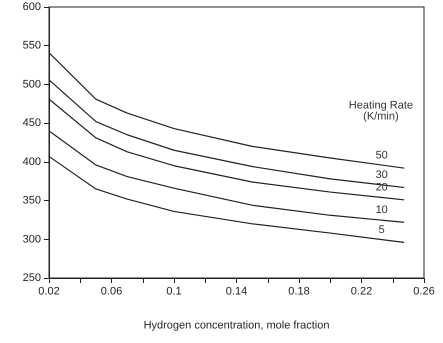 This screenshot has width=443, height=343. Describe the element at coordinates (382, 156) in the screenshot. I see `series-label: 50` at that location.